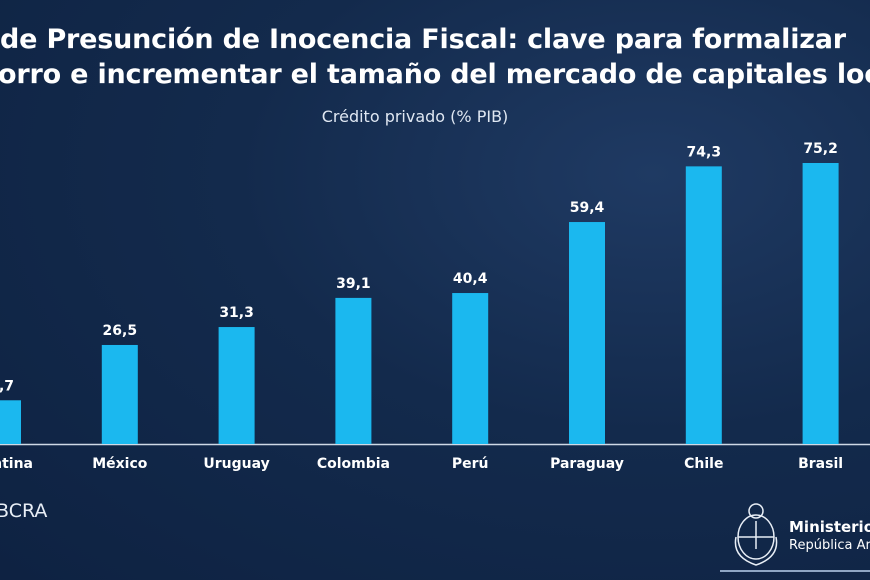 This screenshot has width=870, height=580. What do you see at coordinates (820, 149) in the screenshot?
I see `data-label-7: 75,2` at bounding box center [820, 149].